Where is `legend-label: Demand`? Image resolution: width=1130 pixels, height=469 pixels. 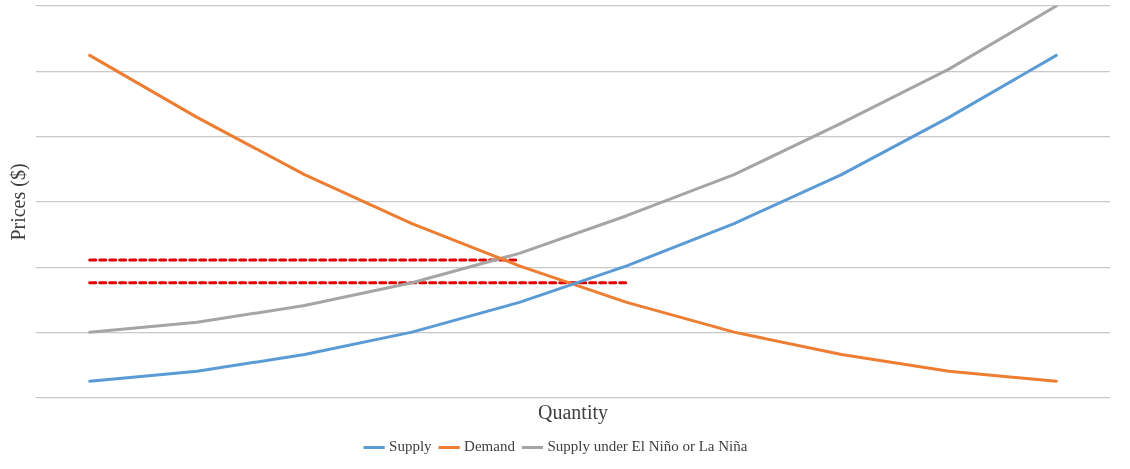
legend-label: Demand is located at coordinates (490, 446).